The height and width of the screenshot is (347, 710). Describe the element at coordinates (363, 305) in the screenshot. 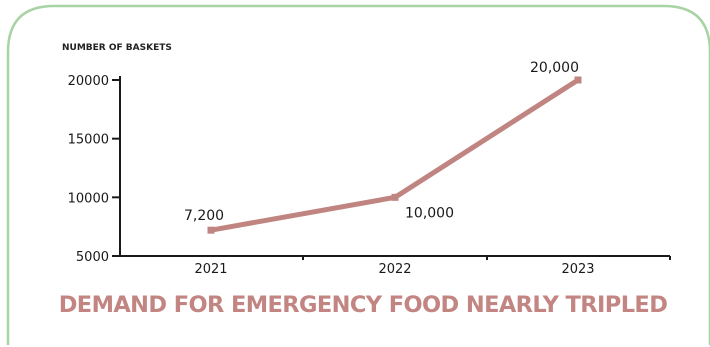

I see `chart-title: DEMAND FOR EMERGENCY FOOD NEARLY TRIPLED` at that location.